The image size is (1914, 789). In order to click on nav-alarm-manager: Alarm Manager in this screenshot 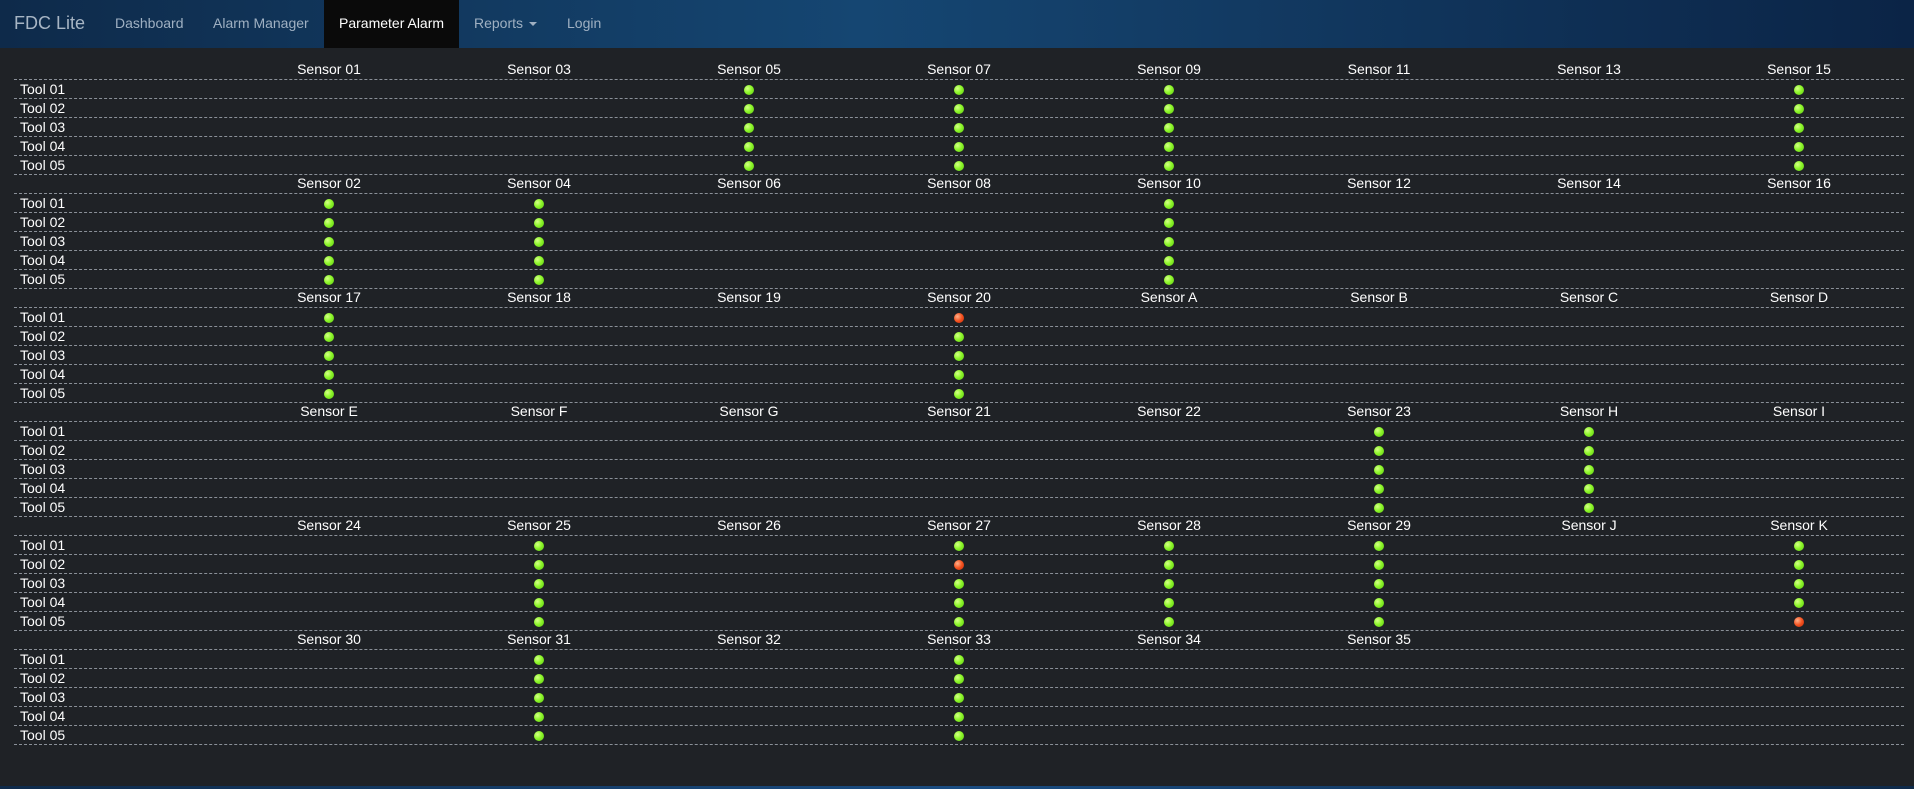, I will do `click(261, 23)`.